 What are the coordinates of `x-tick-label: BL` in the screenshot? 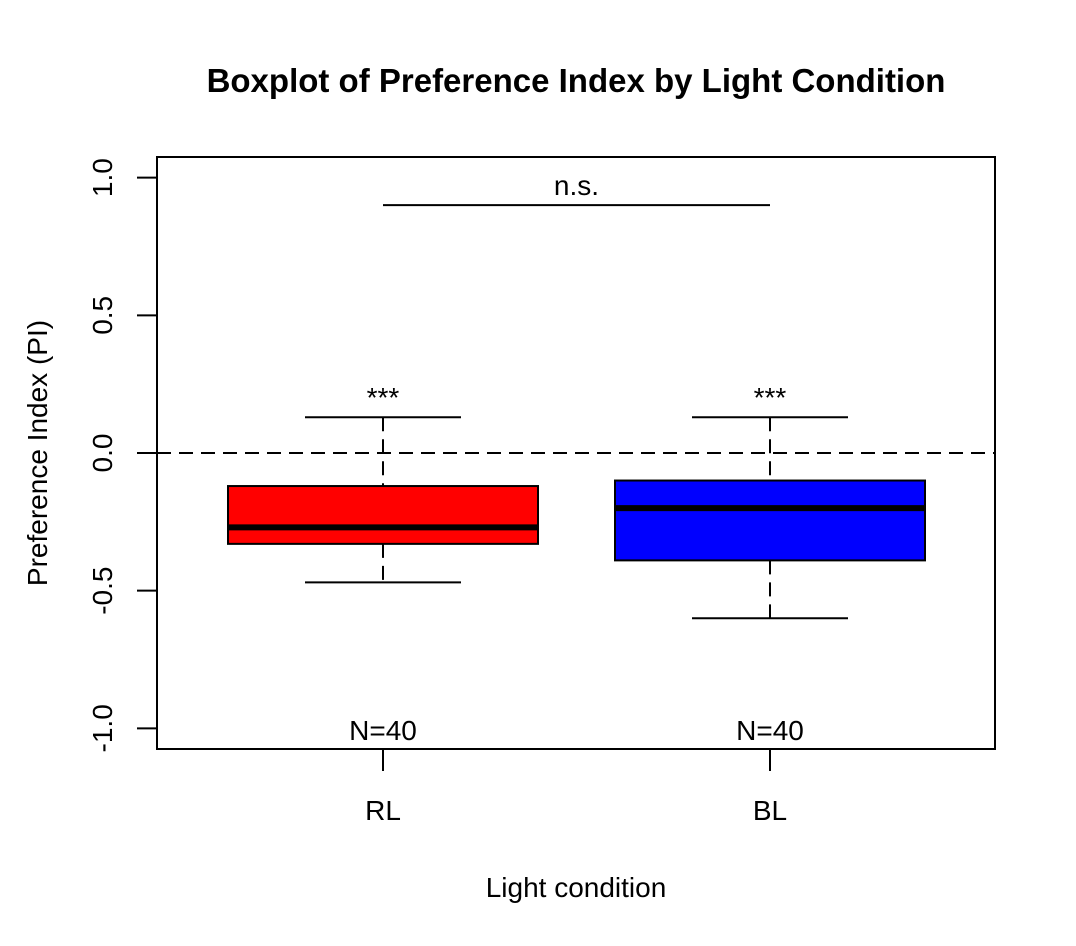 It's located at (770, 810).